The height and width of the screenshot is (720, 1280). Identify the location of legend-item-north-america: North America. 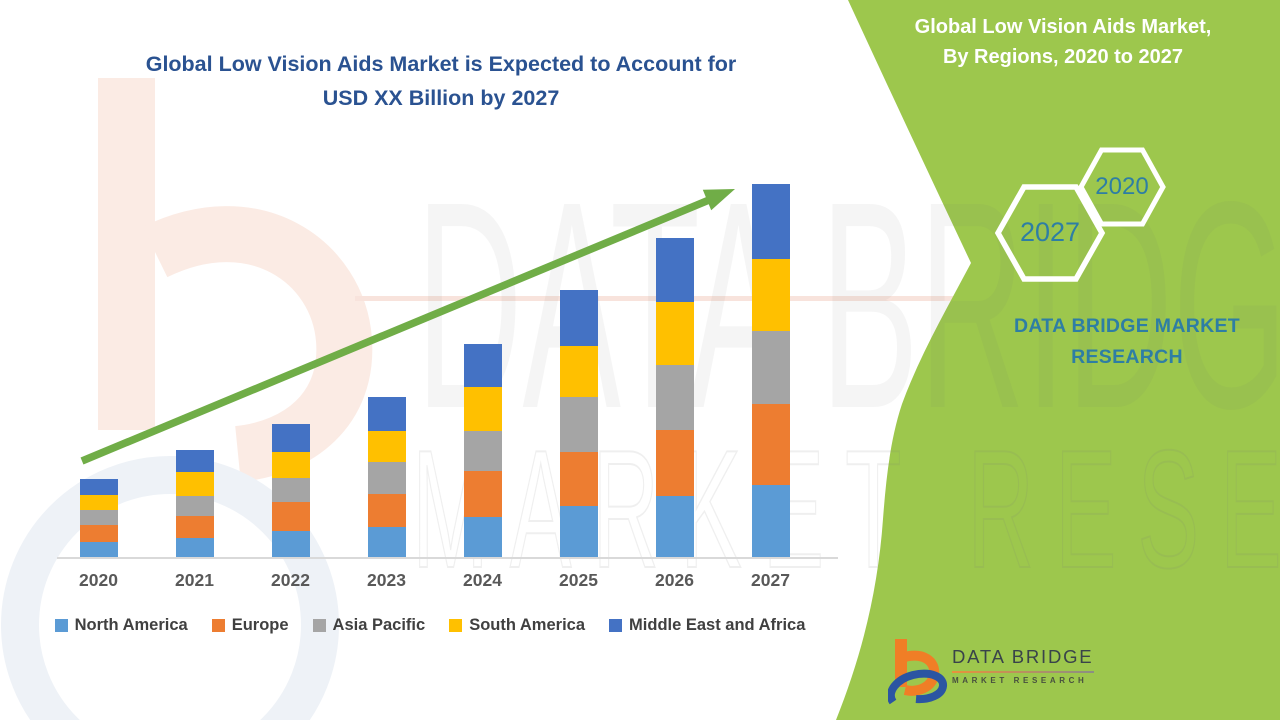
(121, 625).